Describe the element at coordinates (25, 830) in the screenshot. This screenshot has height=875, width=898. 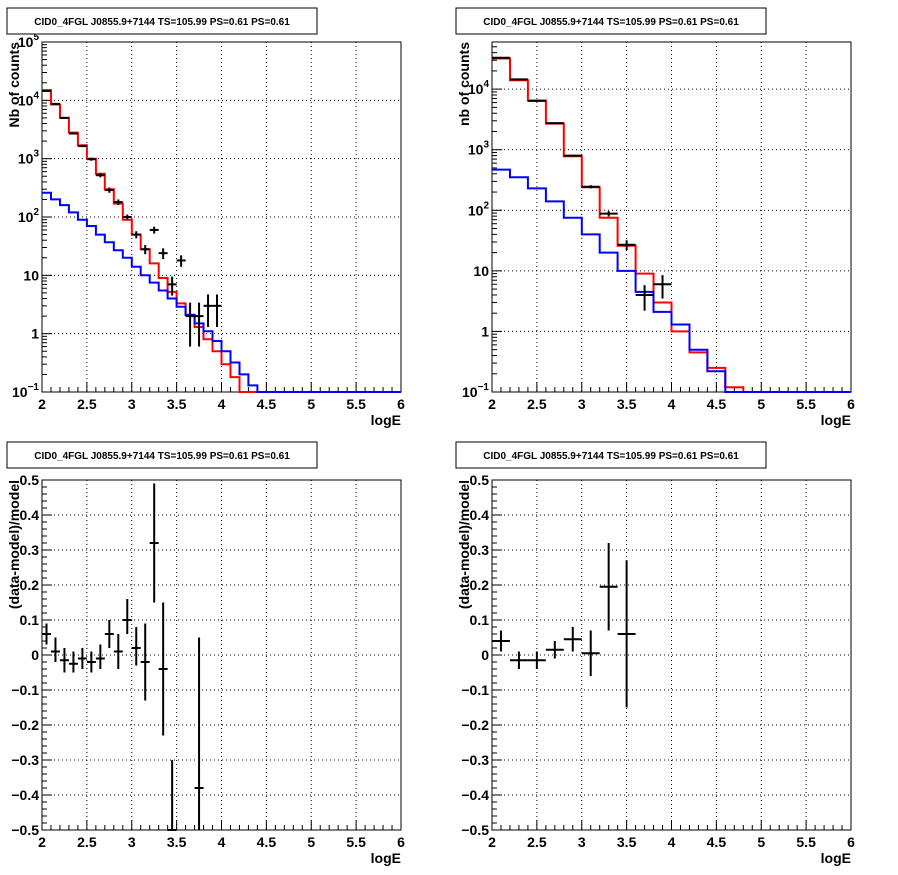
I see `y-tick-label: −0.5` at that location.